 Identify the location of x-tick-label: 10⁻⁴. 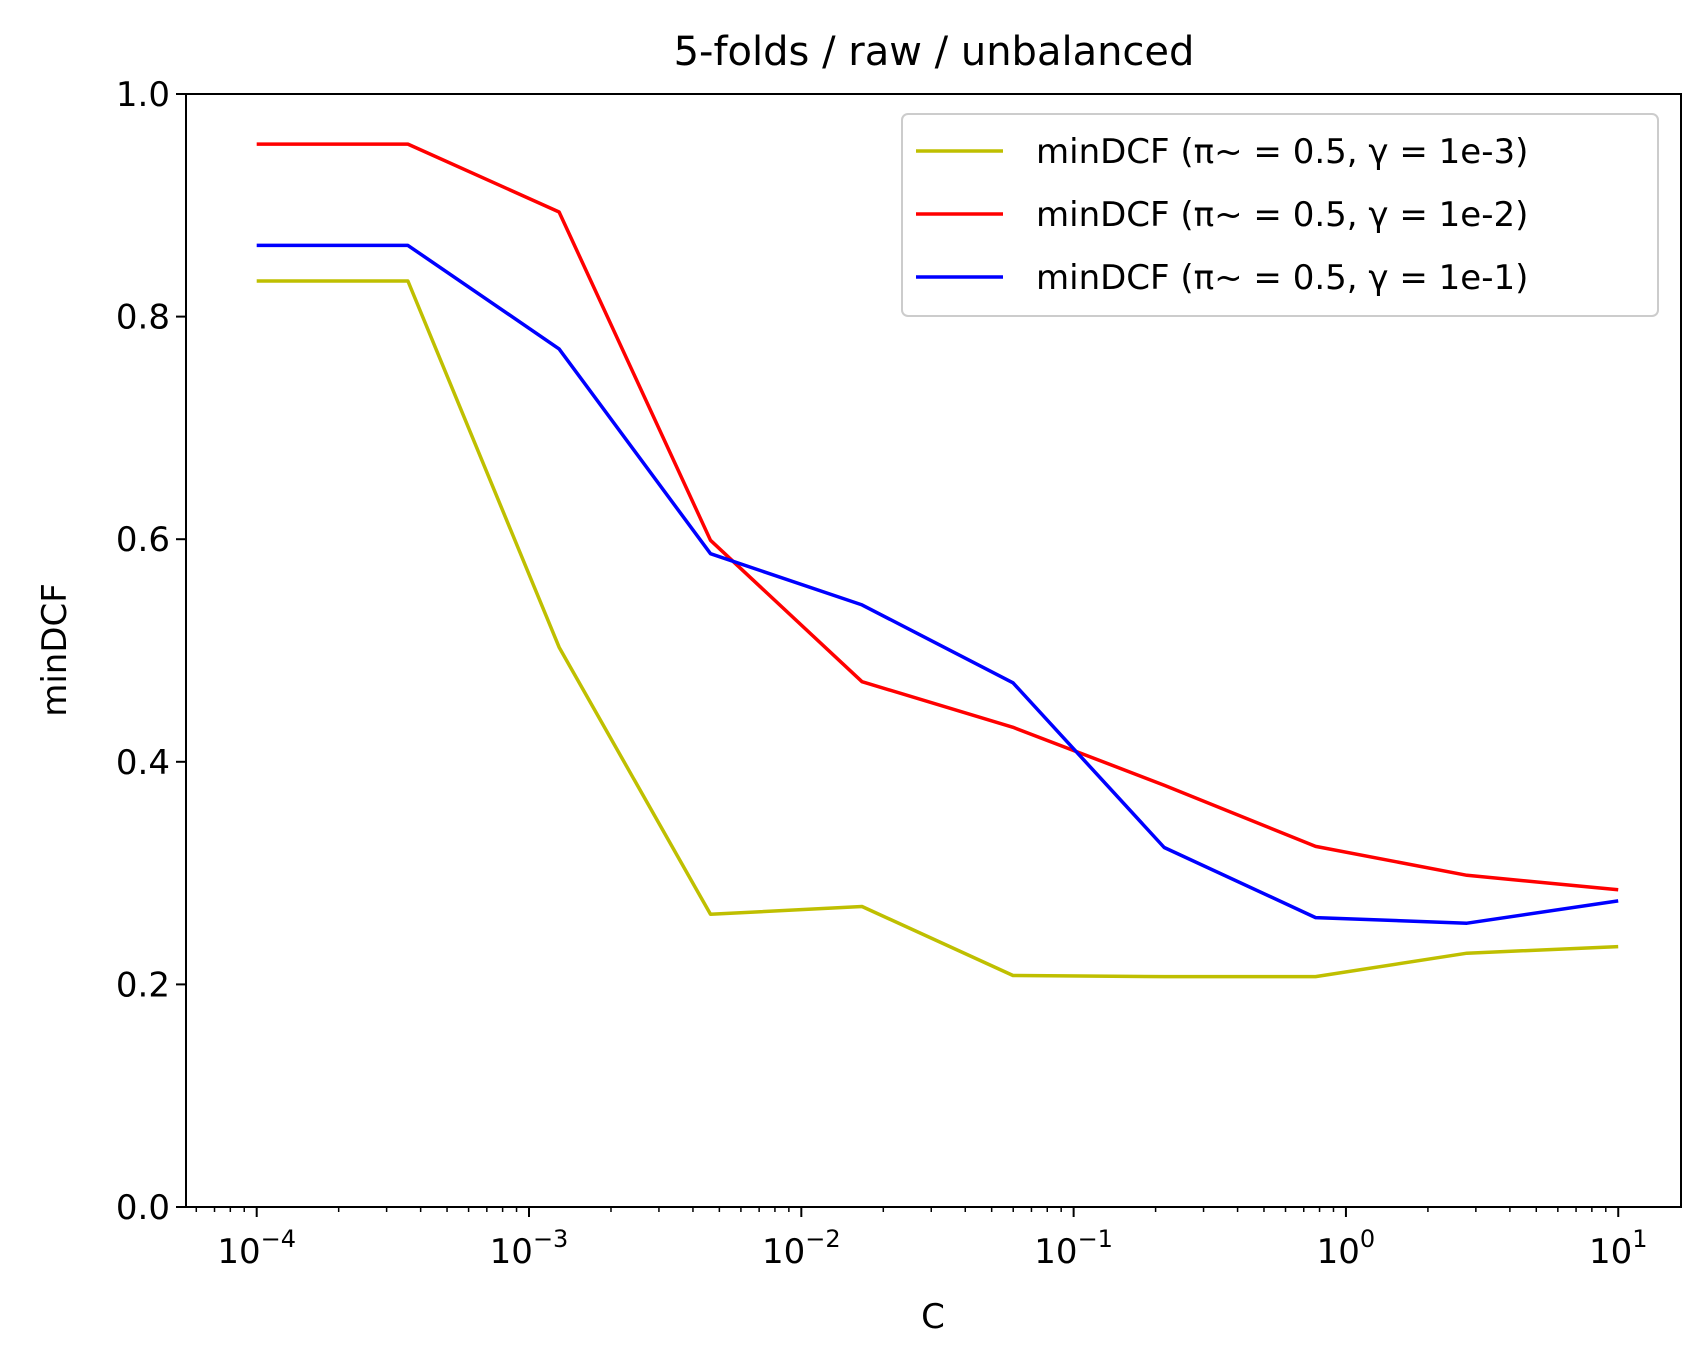
(256, 1248).